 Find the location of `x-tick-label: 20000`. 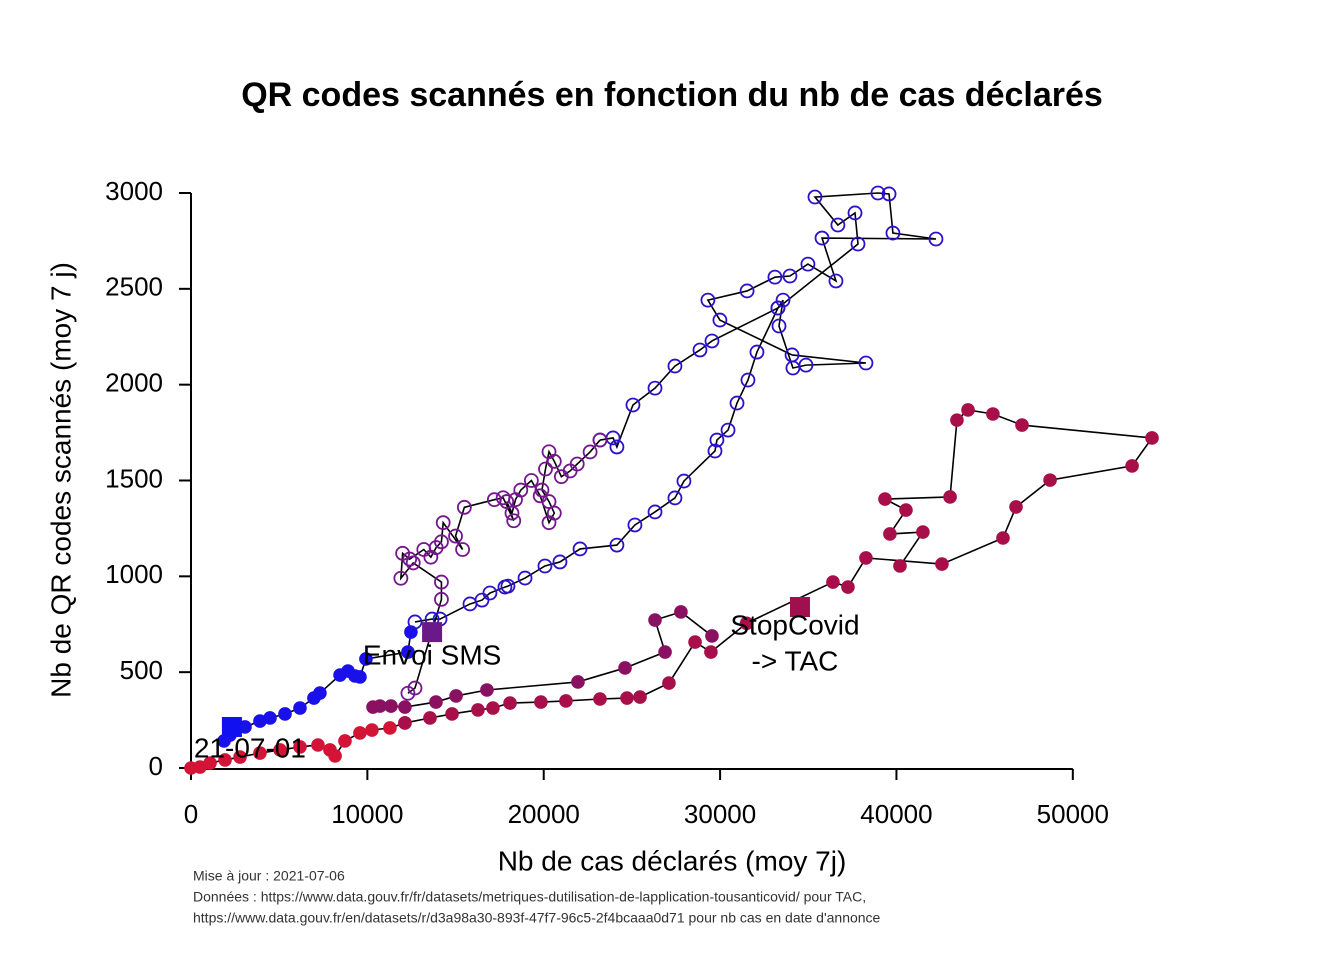

x-tick-label: 20000 is located at coordinates (544, 814).